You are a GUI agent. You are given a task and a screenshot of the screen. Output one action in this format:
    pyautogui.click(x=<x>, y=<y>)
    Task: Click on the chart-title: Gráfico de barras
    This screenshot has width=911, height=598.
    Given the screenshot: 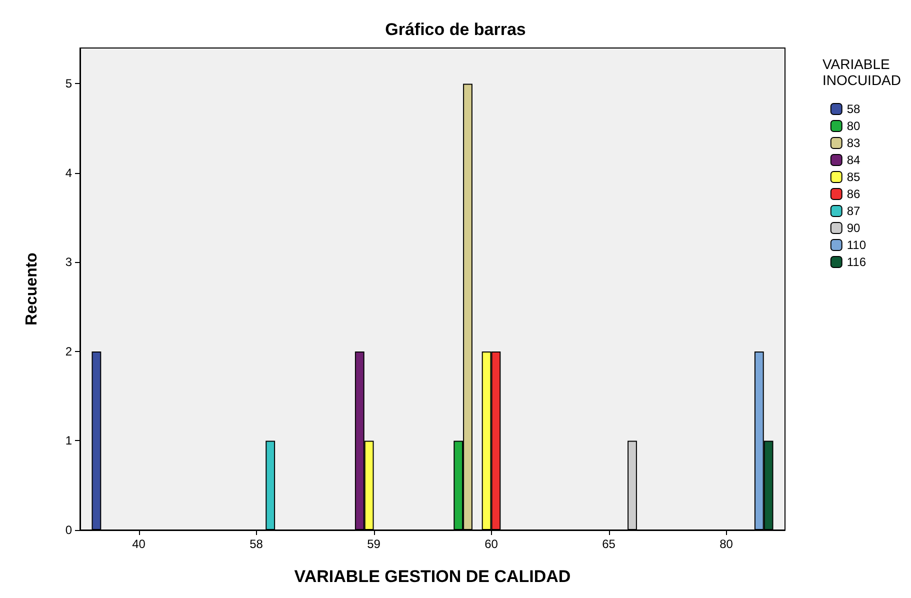 What is the action you would take?
    pyautogui.click(x=455, y=29)
    